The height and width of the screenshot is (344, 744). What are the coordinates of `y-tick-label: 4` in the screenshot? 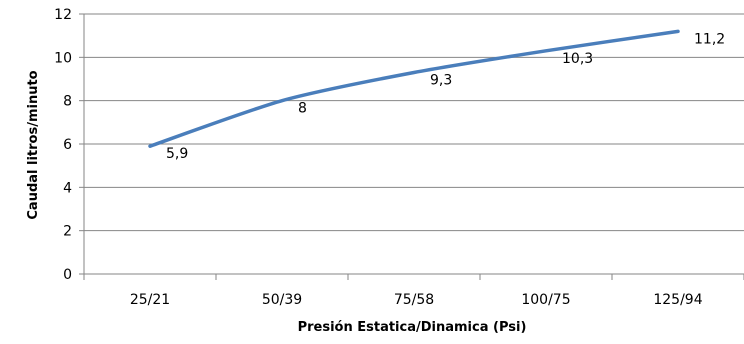 It's located at (67, 188).